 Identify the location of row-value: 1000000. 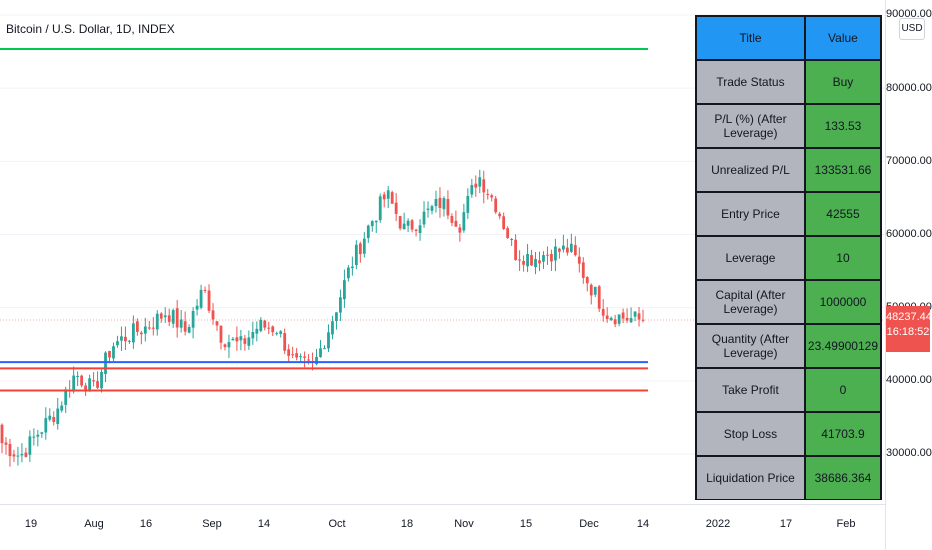
(843, 302).